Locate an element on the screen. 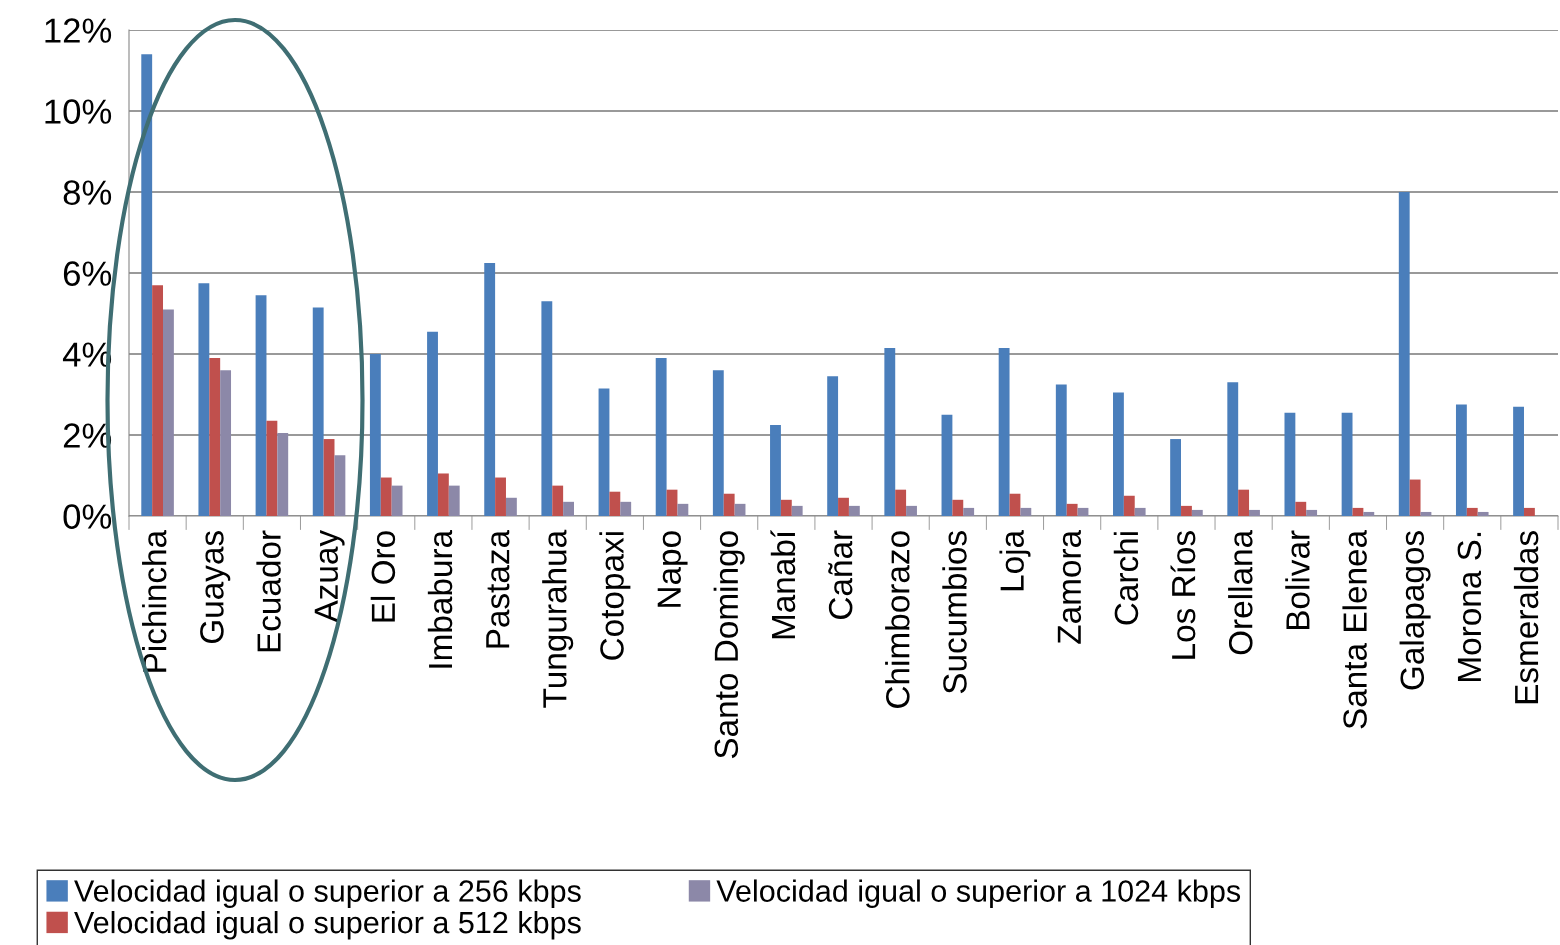  x-tick-label: Bolivar is located at coordinates (1297, 580).